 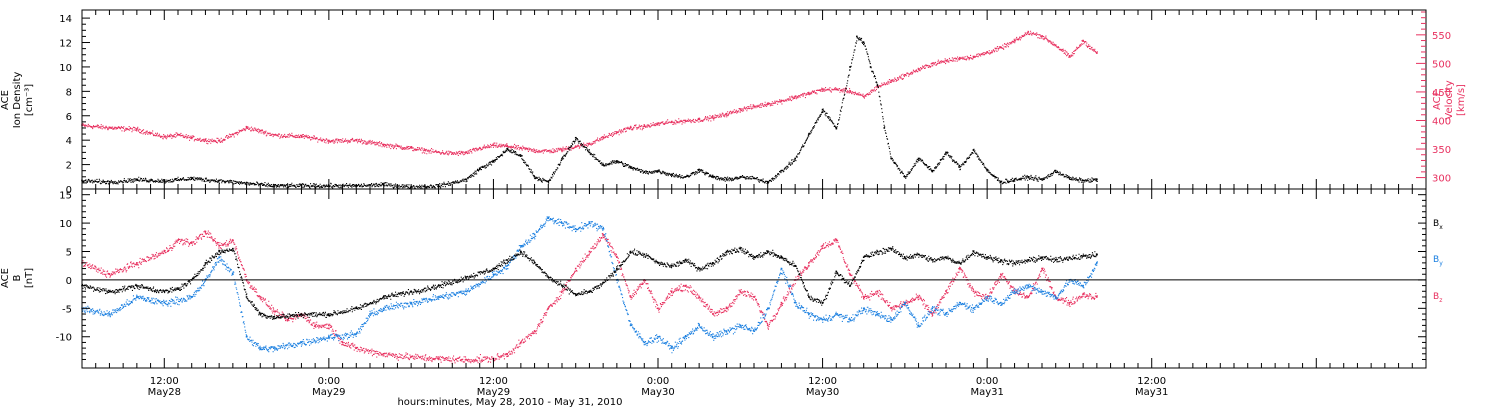 I want to click on field-tick-label: 10, so click(x=65, y=224).